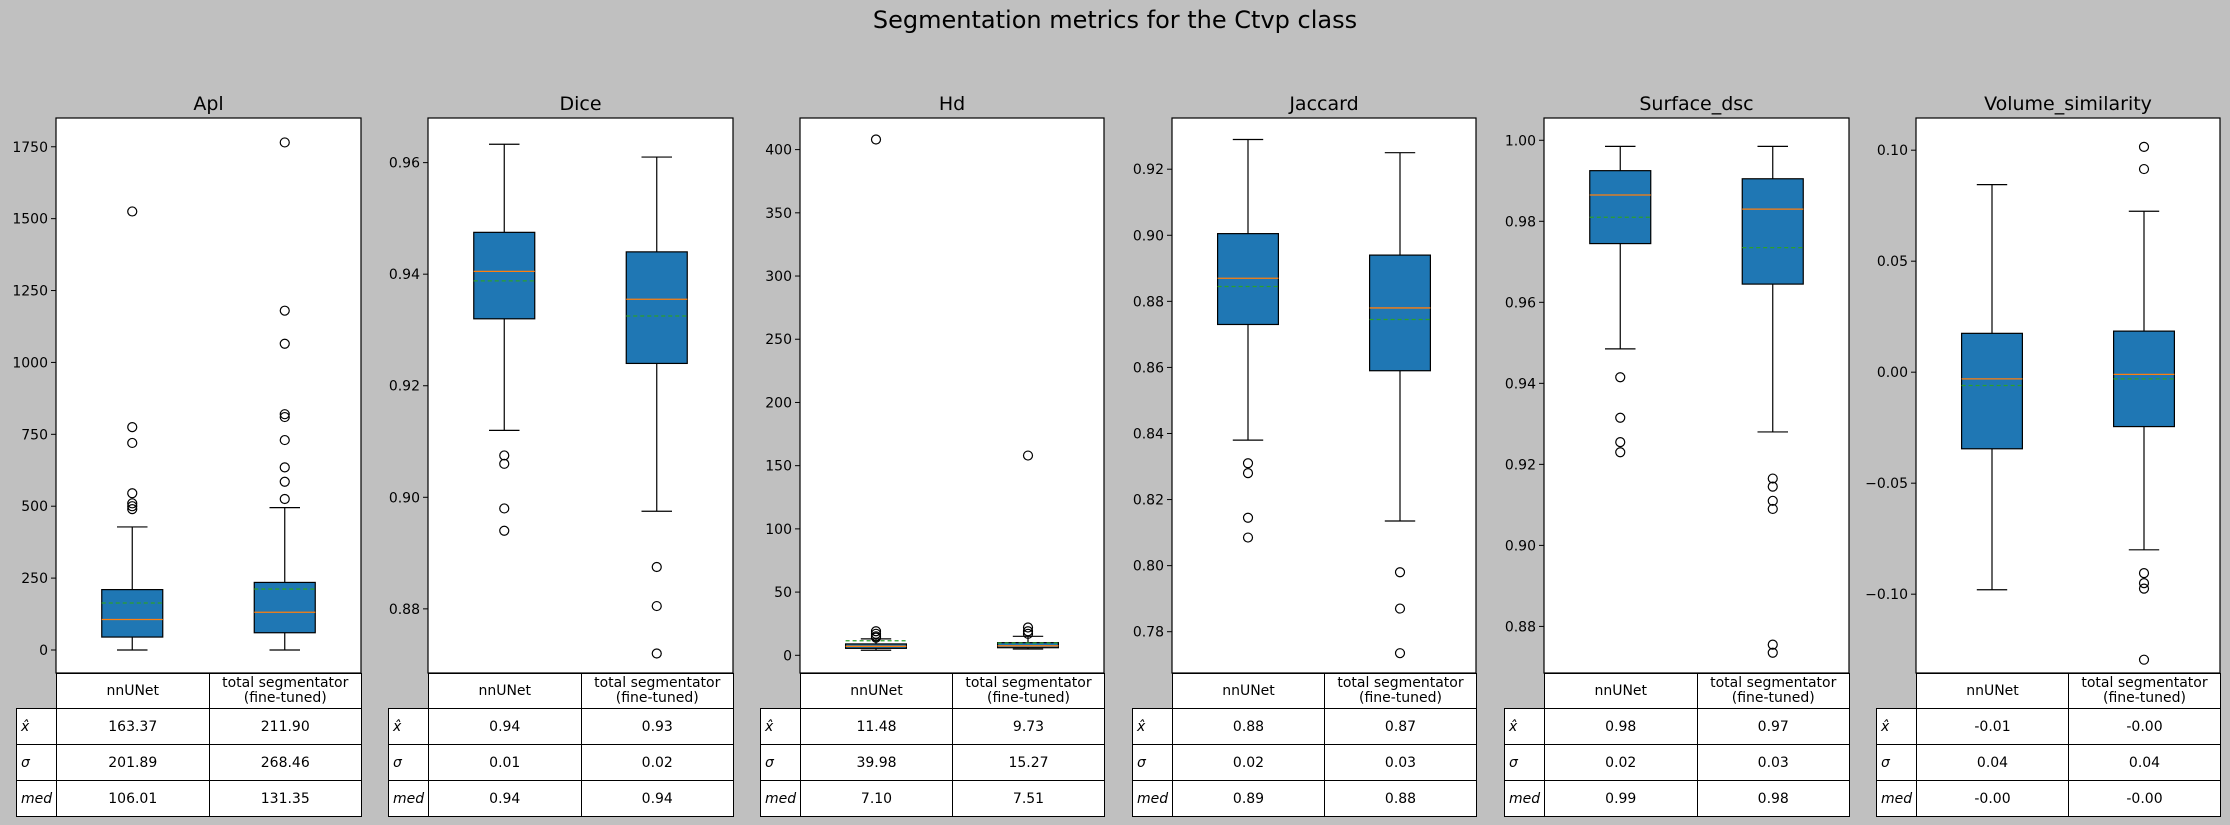 Image resolution: width=2230 pixels, height=825 pixels. What do you see at coordinates (561, 798) in the screenshot?
I see `table-row: med 0.94 0.94` at bounding box center [561, 798].